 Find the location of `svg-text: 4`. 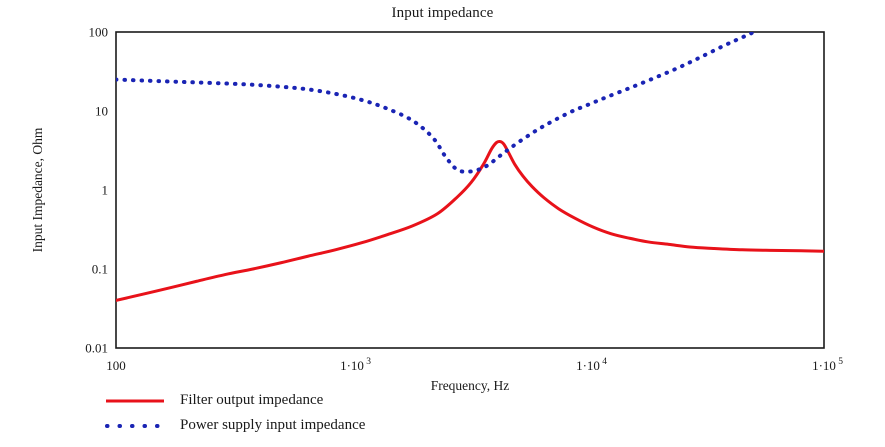

svg-text: 4 is located at coordinates (604, 362).